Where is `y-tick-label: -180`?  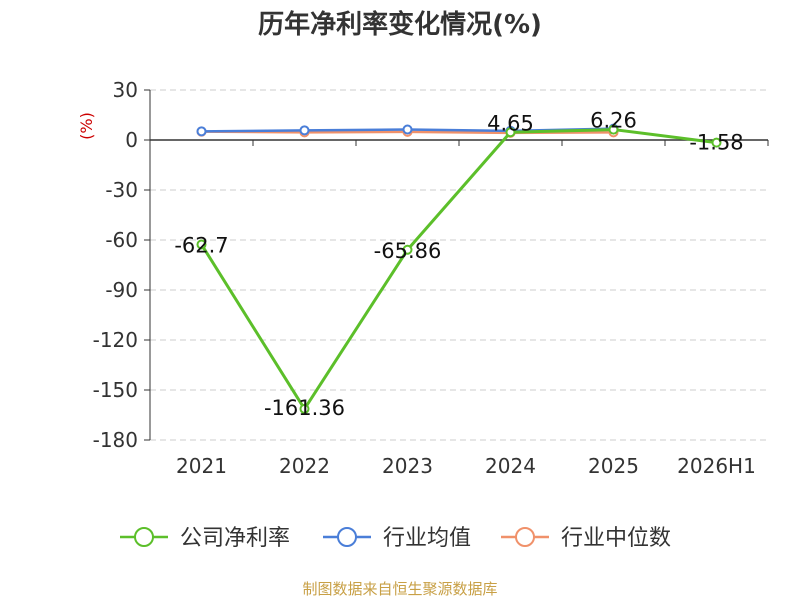 y-tick-label: -180 is located at coordinates (115, 440).